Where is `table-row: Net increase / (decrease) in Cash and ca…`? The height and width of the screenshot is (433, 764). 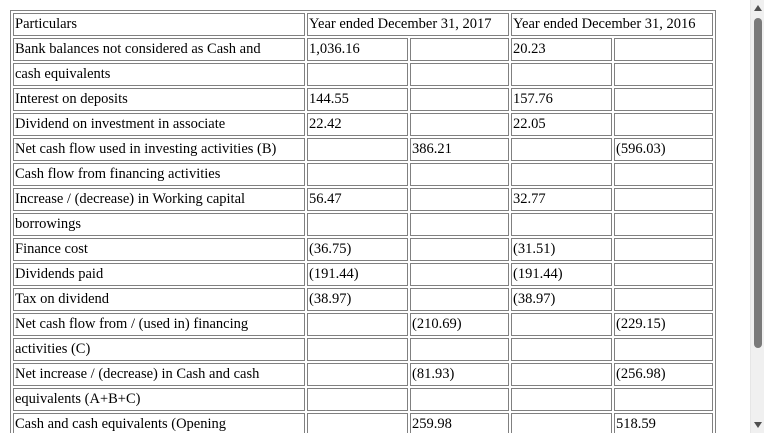 table-row: Net increase / (decrease) in Cash and ca… is located at coordinates (363, 374).